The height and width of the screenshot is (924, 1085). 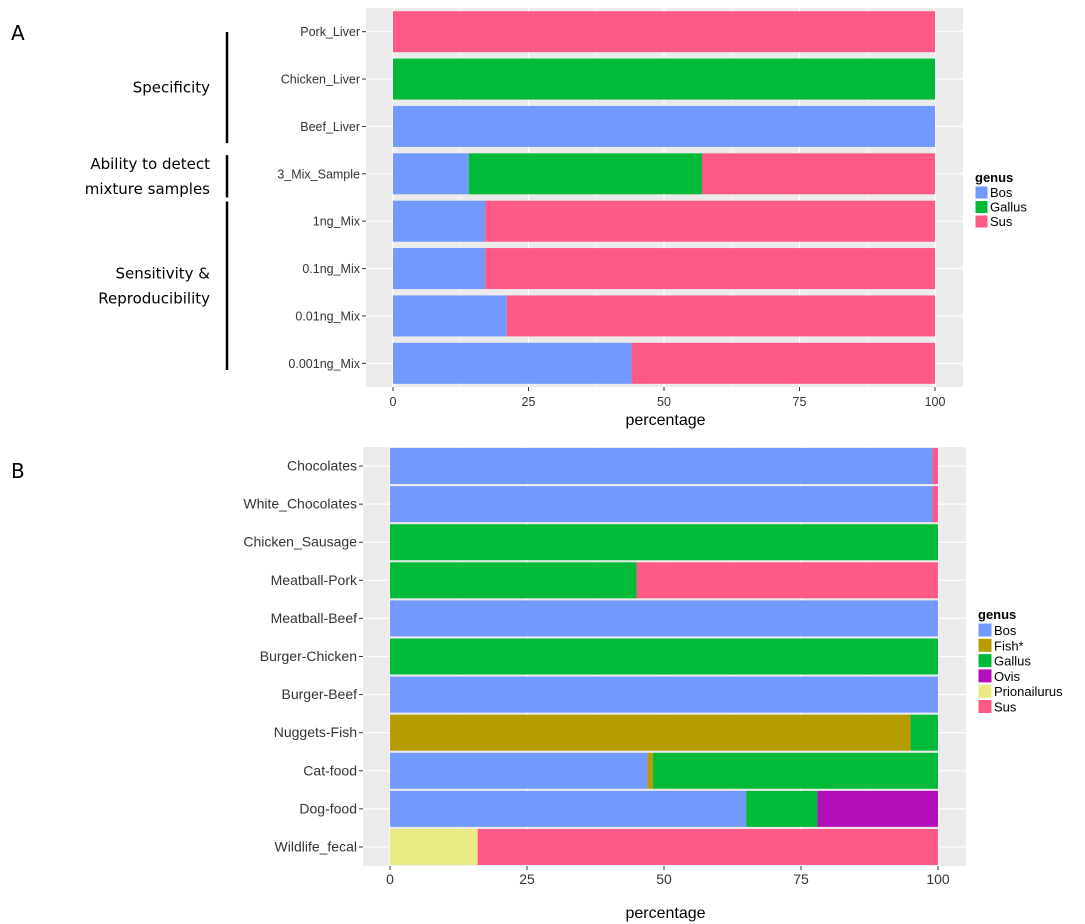 I want to click on bar-segment-bos-white-chocolates, so click(x=661, y=504).